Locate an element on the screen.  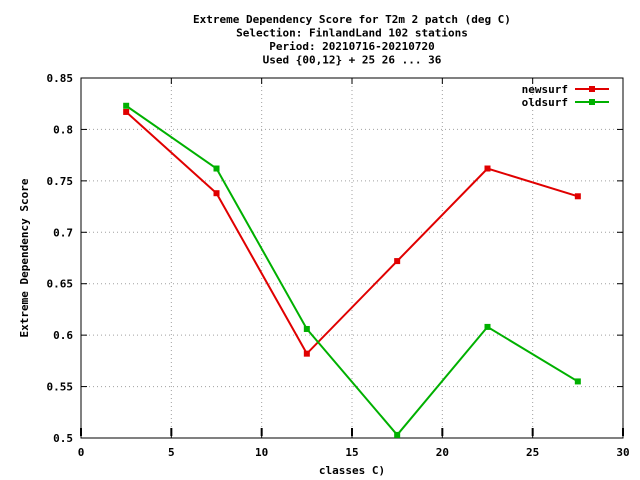
y-tick-label: 0.85 is located at coordinates (60, 78).